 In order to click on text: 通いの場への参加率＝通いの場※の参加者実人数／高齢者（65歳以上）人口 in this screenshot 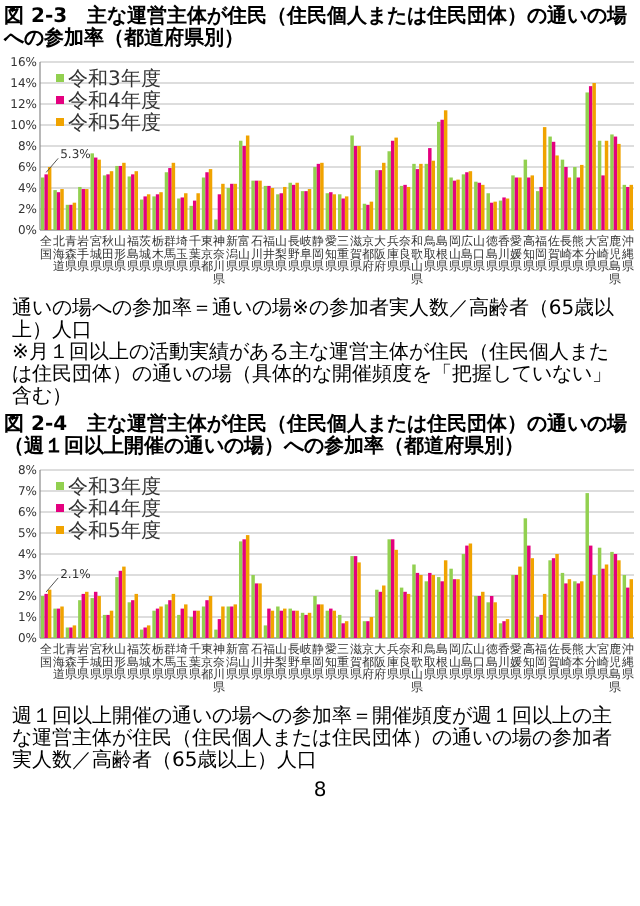, I will do `click(314, 320)`.